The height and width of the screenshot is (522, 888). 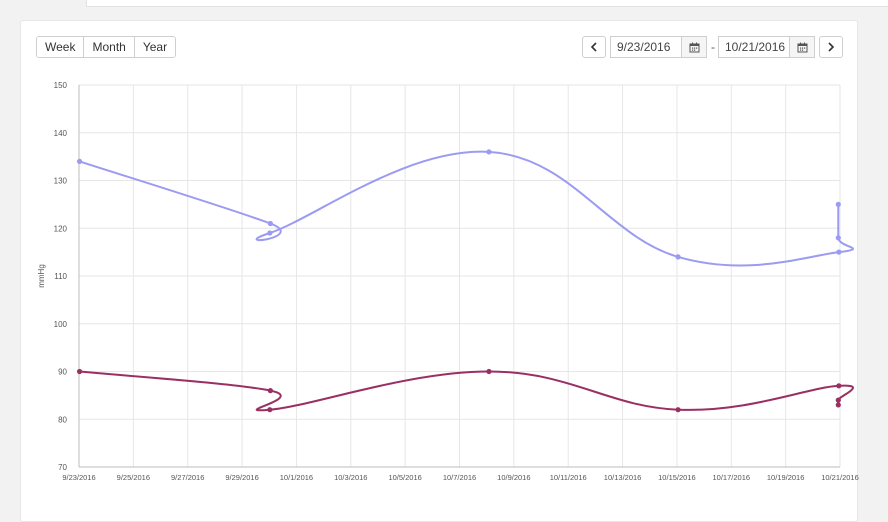 What do you see at coordinates (61, 85) in the screenshot?
I see `y-tick-label: 150` at bounding box center [61, 85].